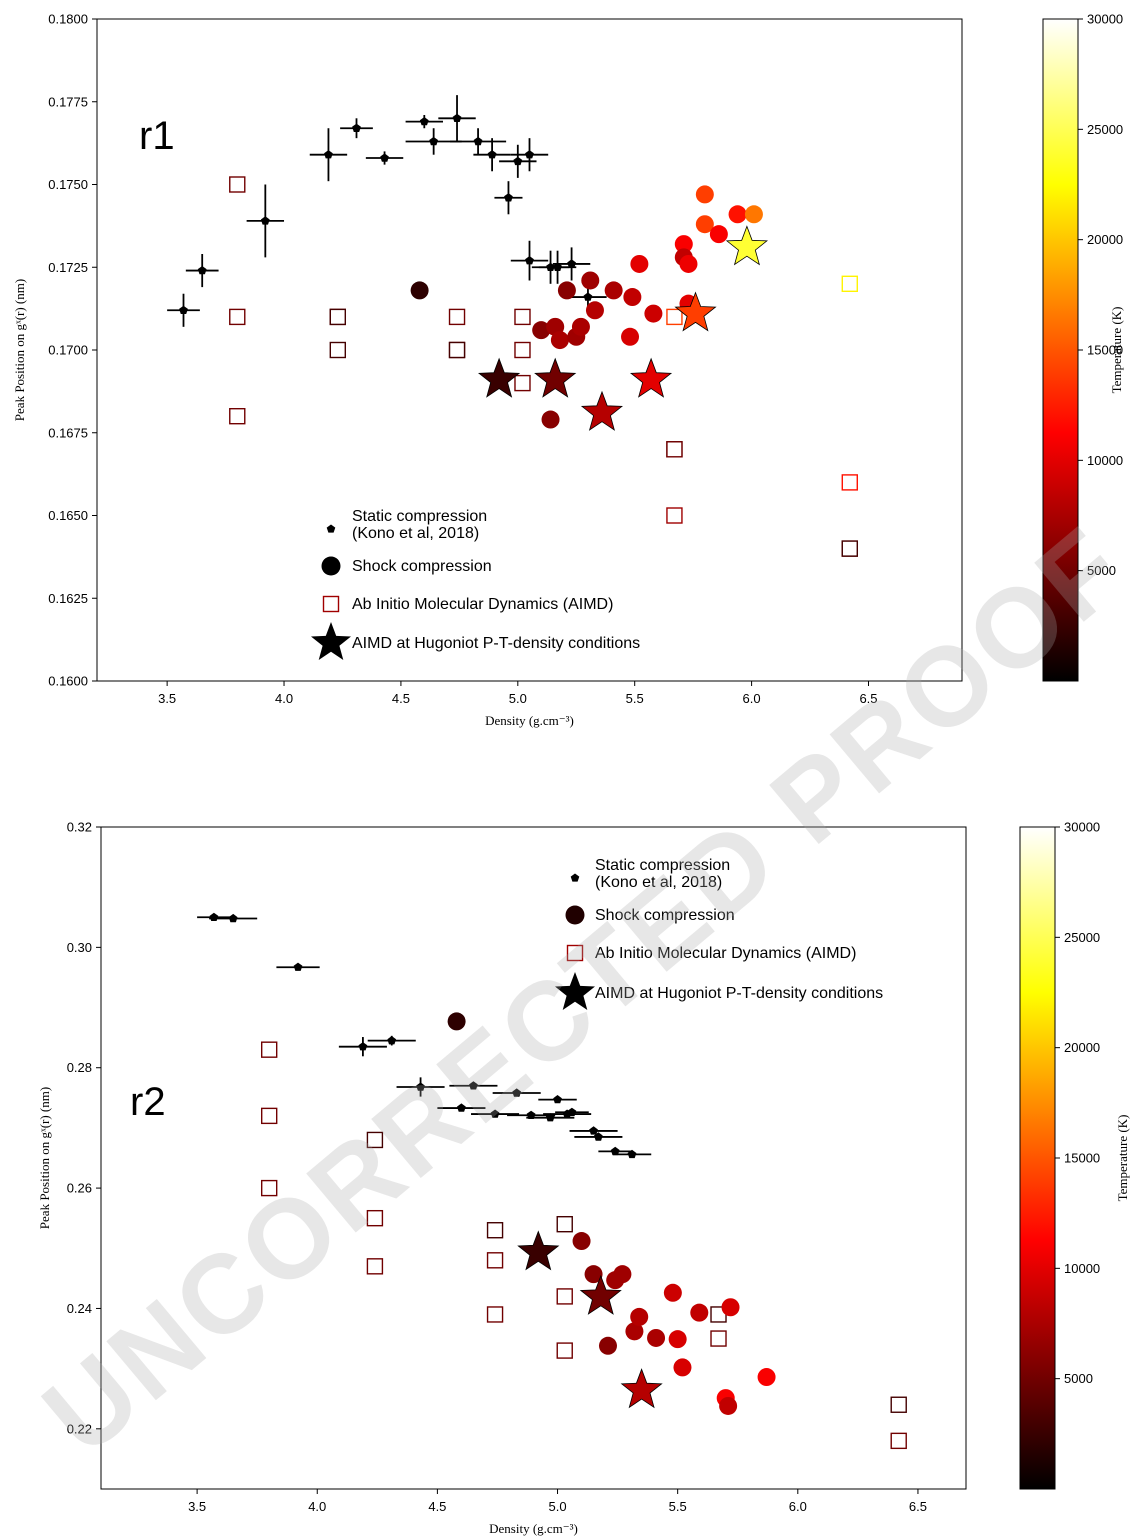 The image size is (1131, 1537). Describe the element at coordinates (68, 19) in the screenshot. I see `y-tick-label: 0.1800` at that location.